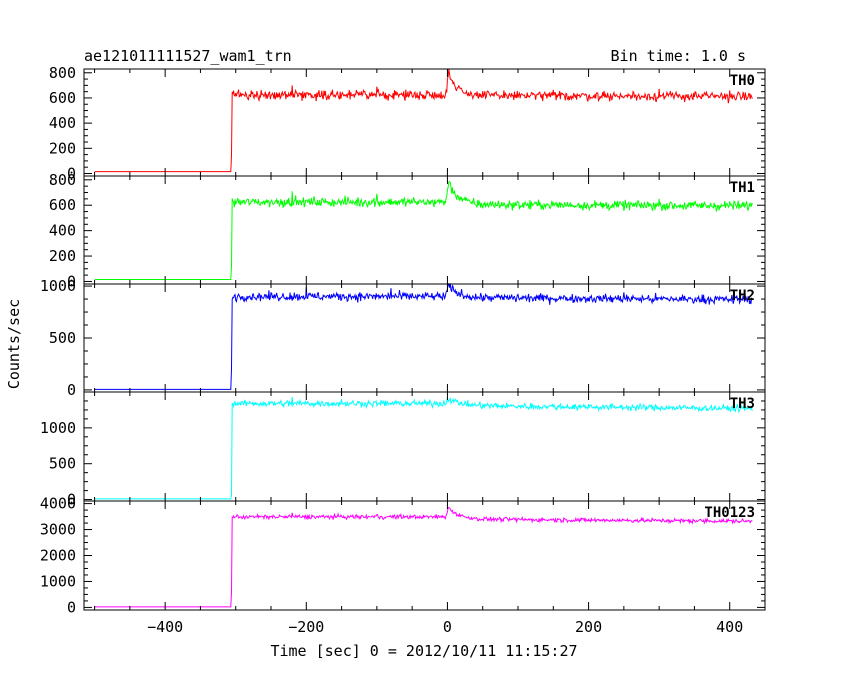  Describe the element at coordinates (188, 56) in the screenshot. I see `plot-title: ae121011111527_wam1_trn` at that location.